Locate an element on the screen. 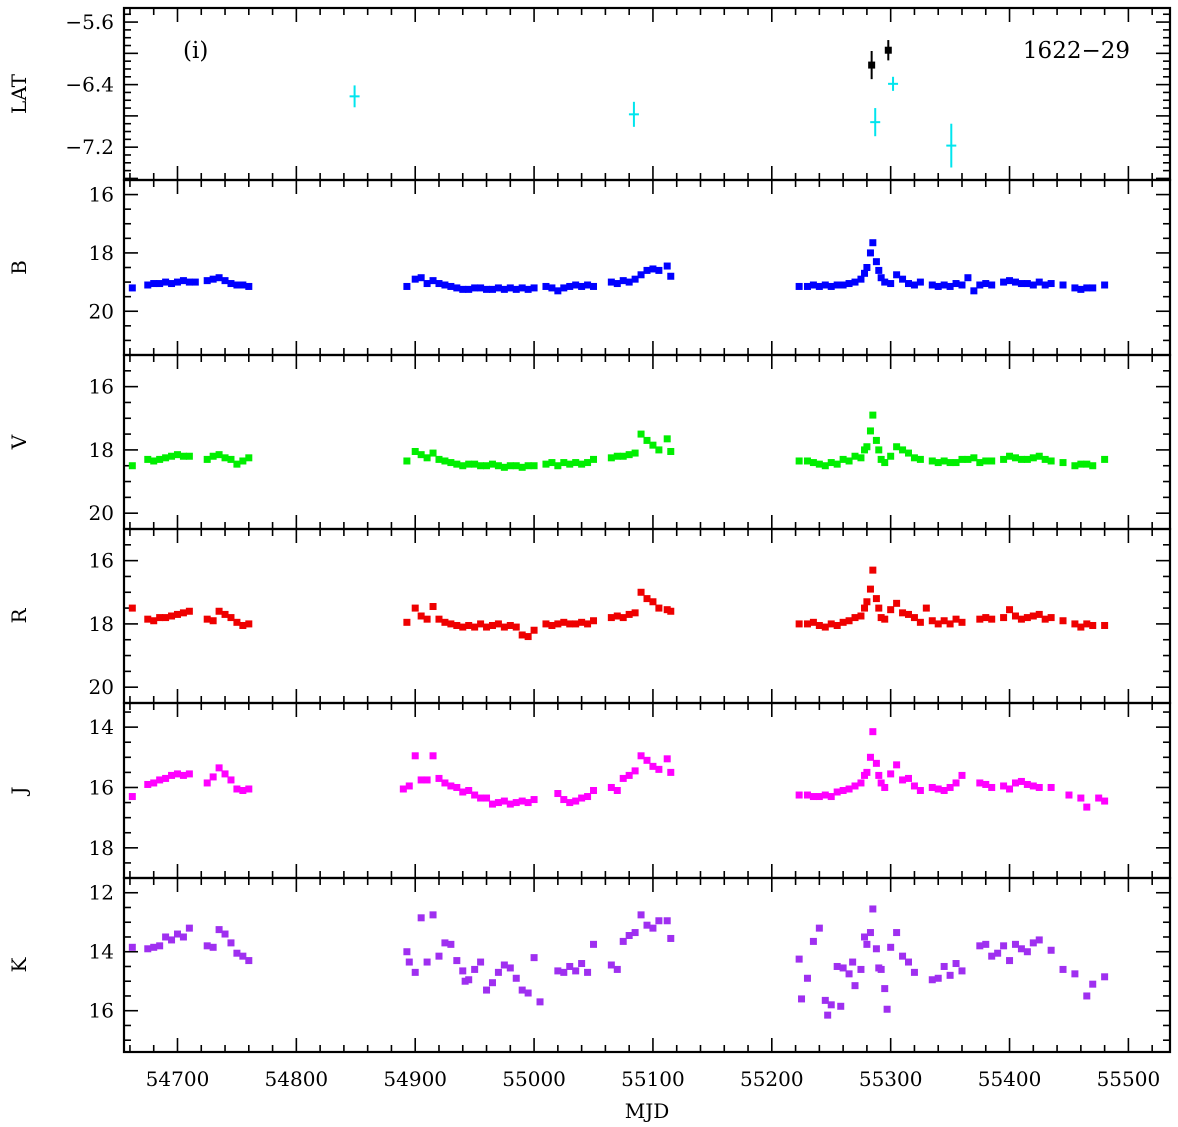  source-name: 1622−29 is located at coordinates (1076, 51).